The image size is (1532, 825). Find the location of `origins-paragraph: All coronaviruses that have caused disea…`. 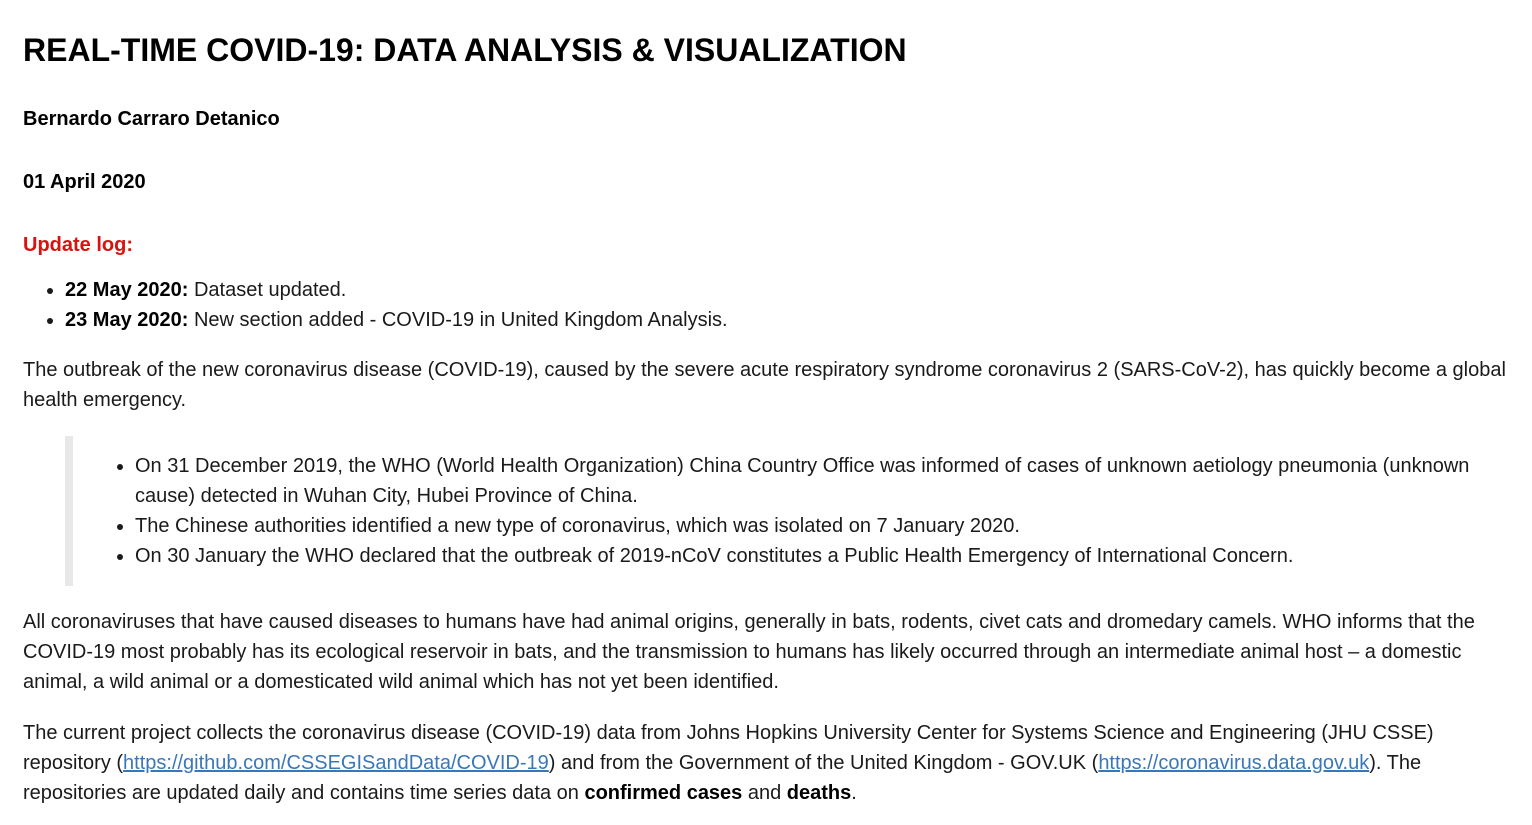

origins-paragraph: All coronaviruses that have caused disea… is located at coordinates (749, 652).